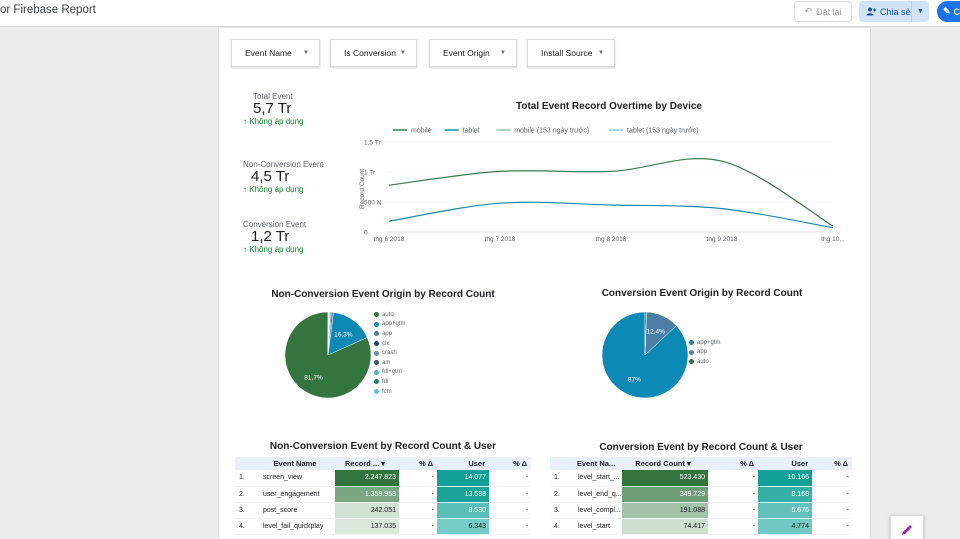 Image resolution: width=960 pixels, height=539 pixels. I want to click on filter-event-origin: Event Origin ▼, so click(473, 53).